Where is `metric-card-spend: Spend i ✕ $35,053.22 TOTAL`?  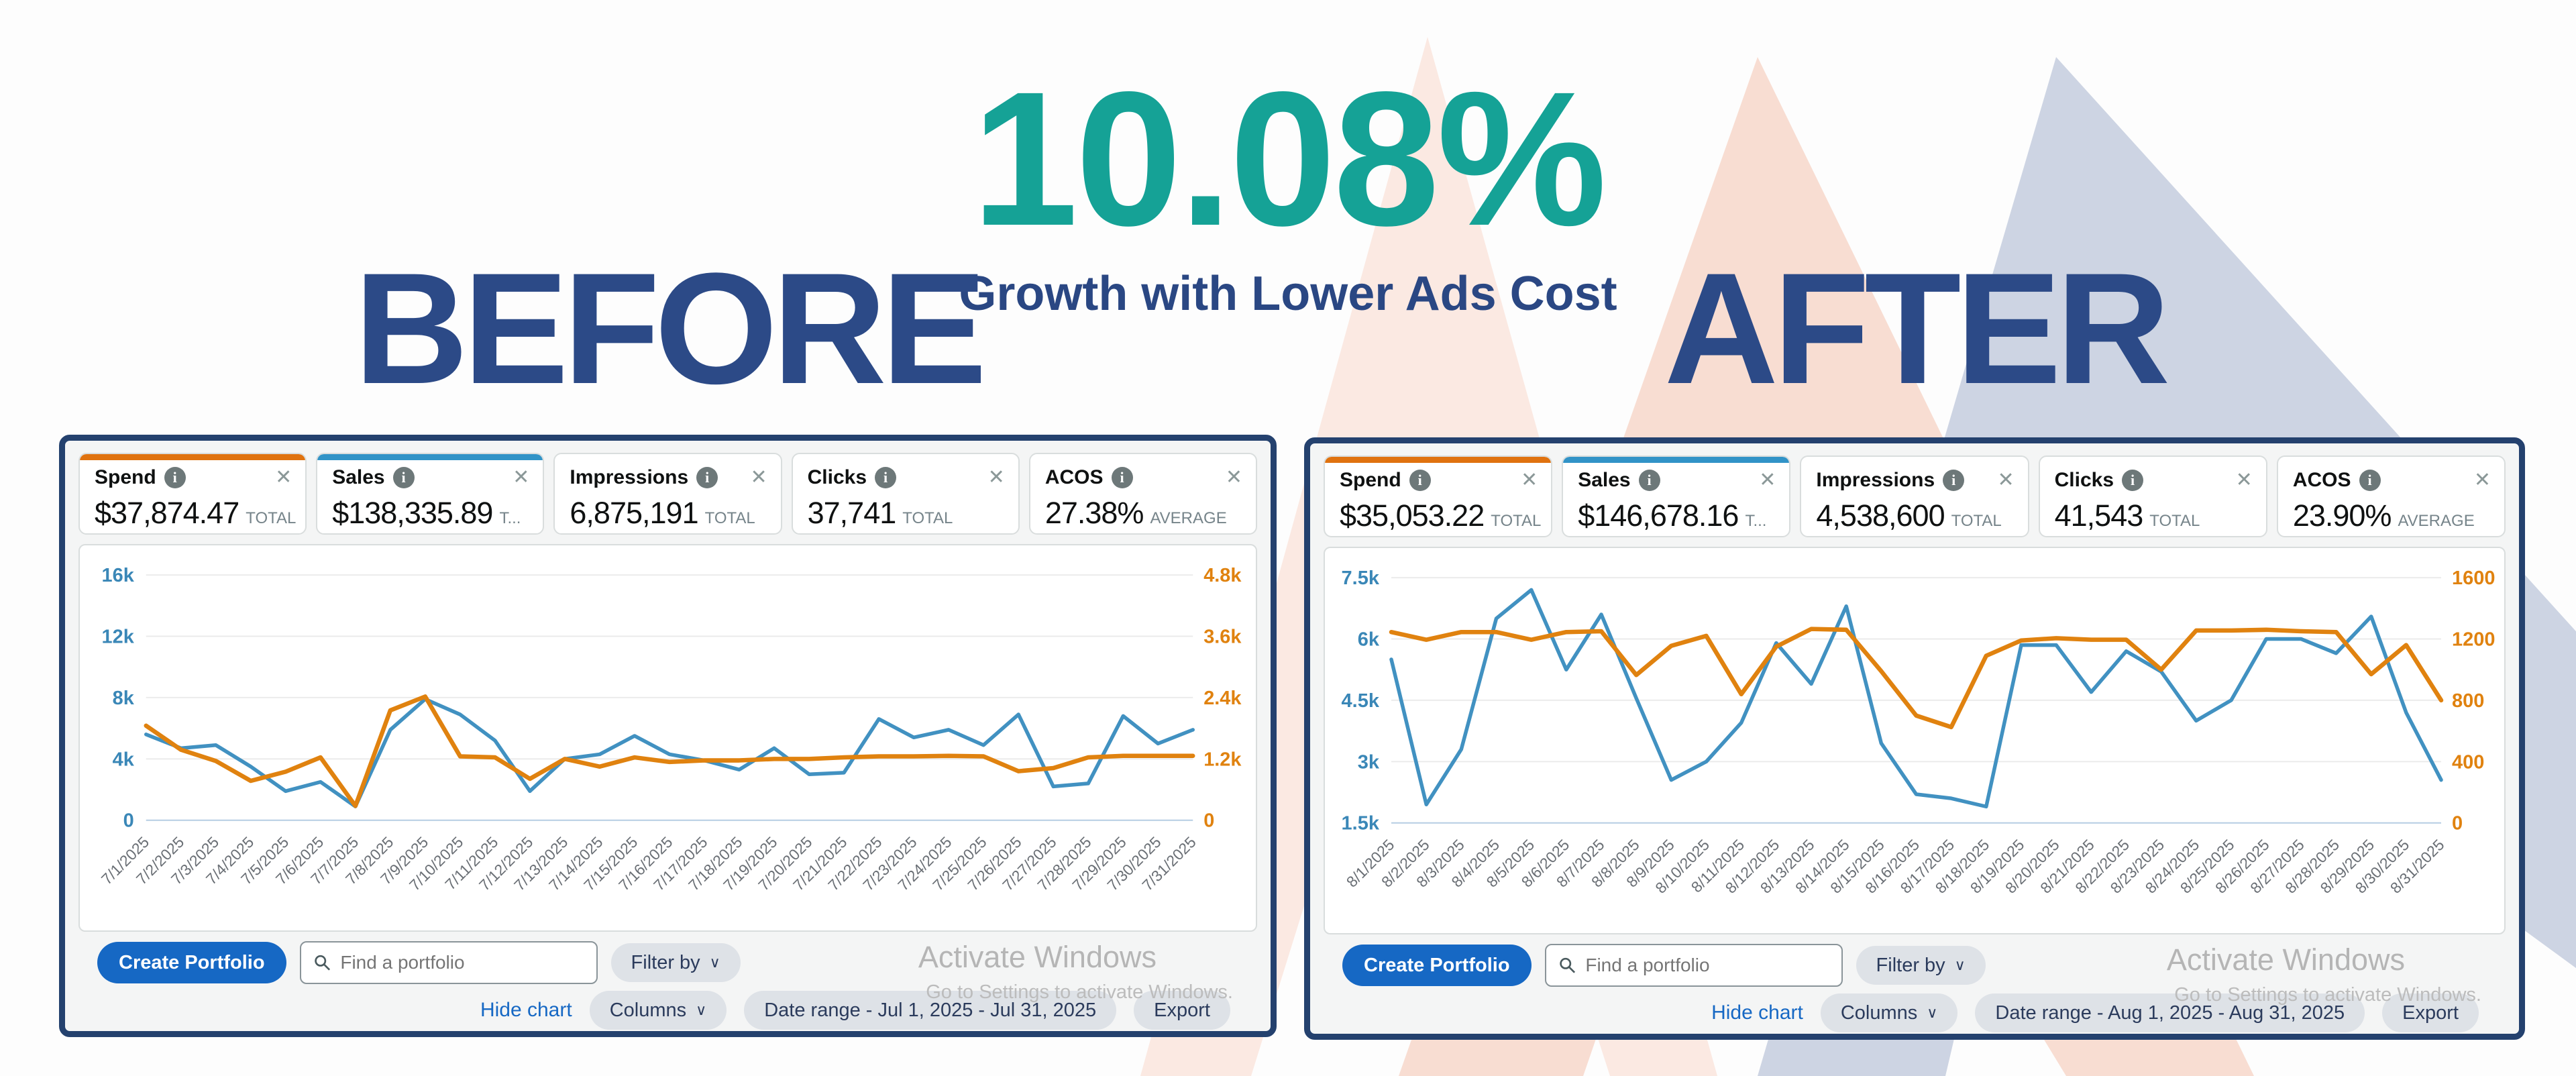 metric-card-spend: Spend i ✕ $35,053.22 TOTAL is located at coordinates (1438, 496).